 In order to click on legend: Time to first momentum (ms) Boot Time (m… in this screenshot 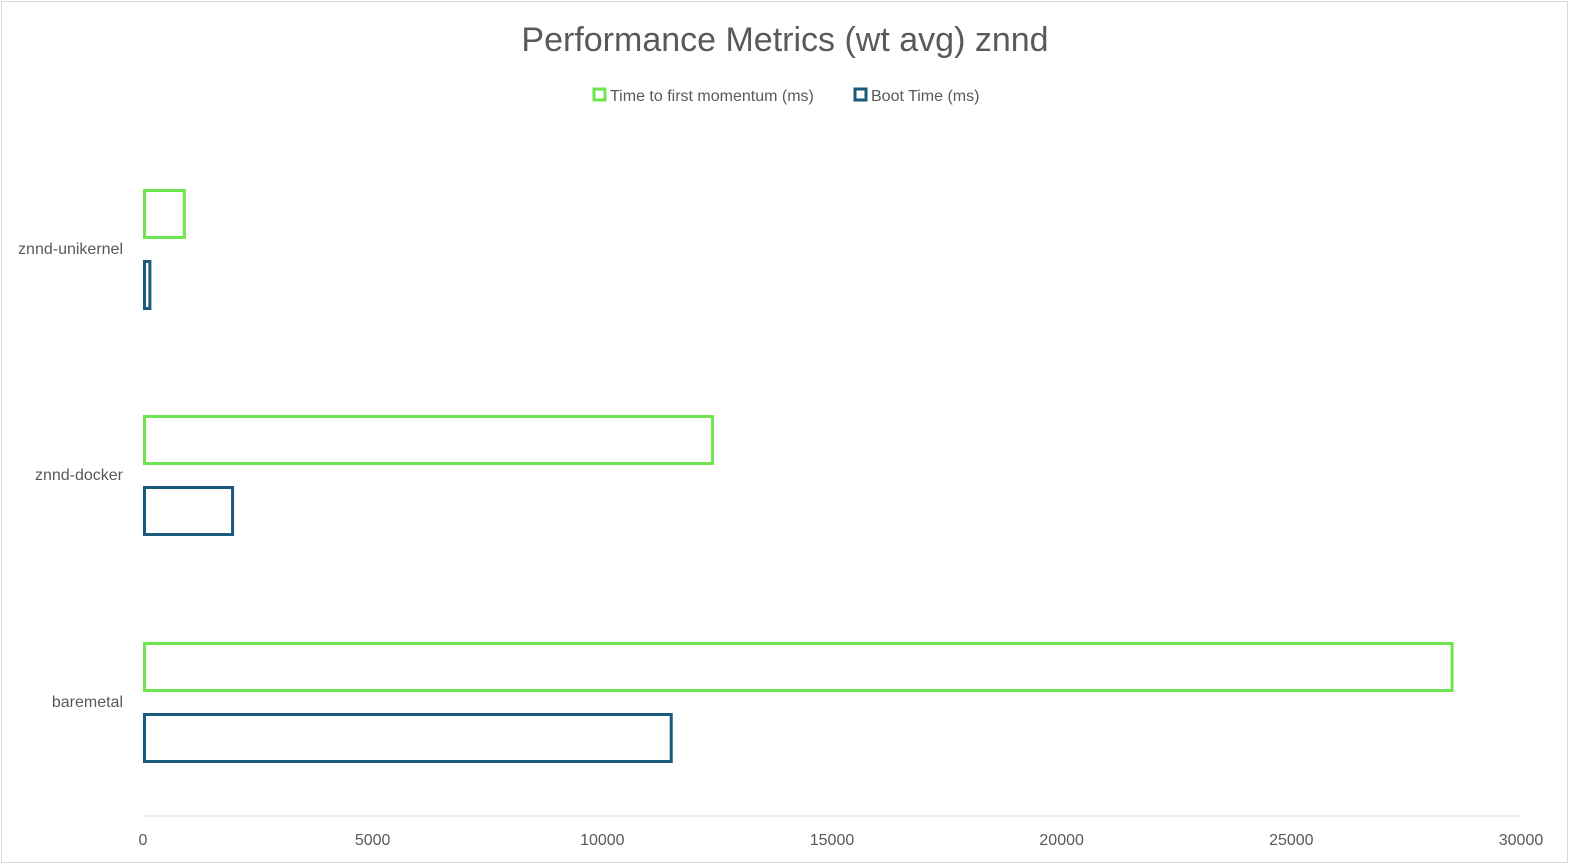, I will do `click(785, 96)`.